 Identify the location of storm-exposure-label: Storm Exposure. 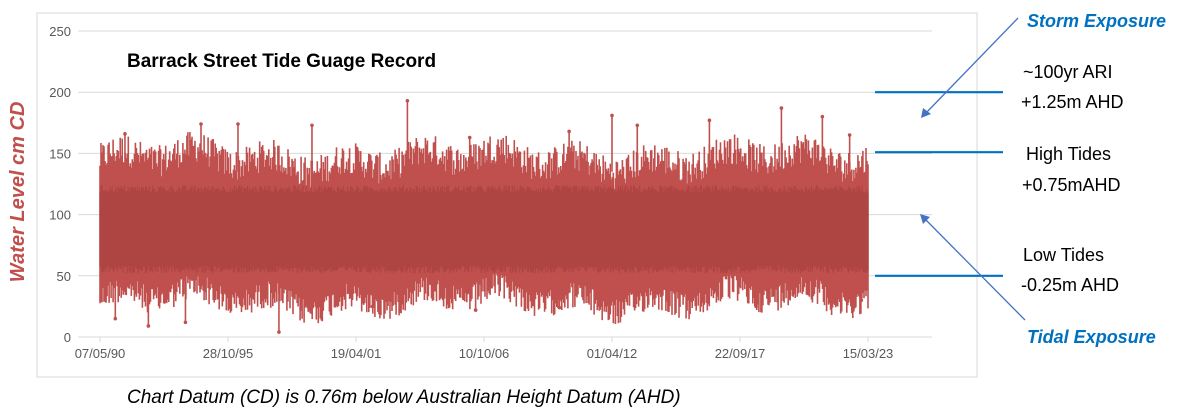
(1096, 21).